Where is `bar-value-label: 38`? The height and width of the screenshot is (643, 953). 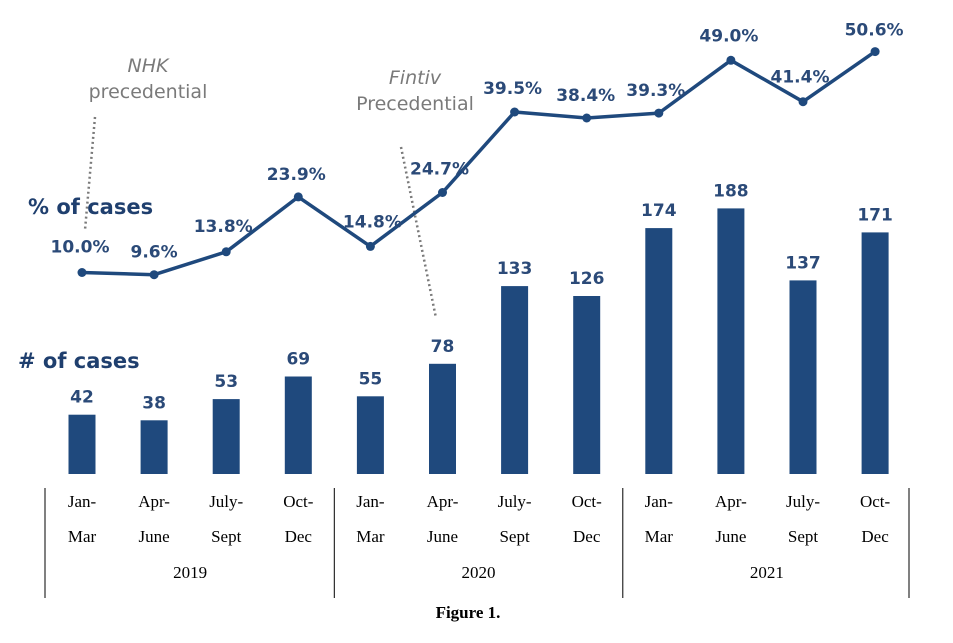
bar-value-label: 38 is located at coordinates (154, 403).